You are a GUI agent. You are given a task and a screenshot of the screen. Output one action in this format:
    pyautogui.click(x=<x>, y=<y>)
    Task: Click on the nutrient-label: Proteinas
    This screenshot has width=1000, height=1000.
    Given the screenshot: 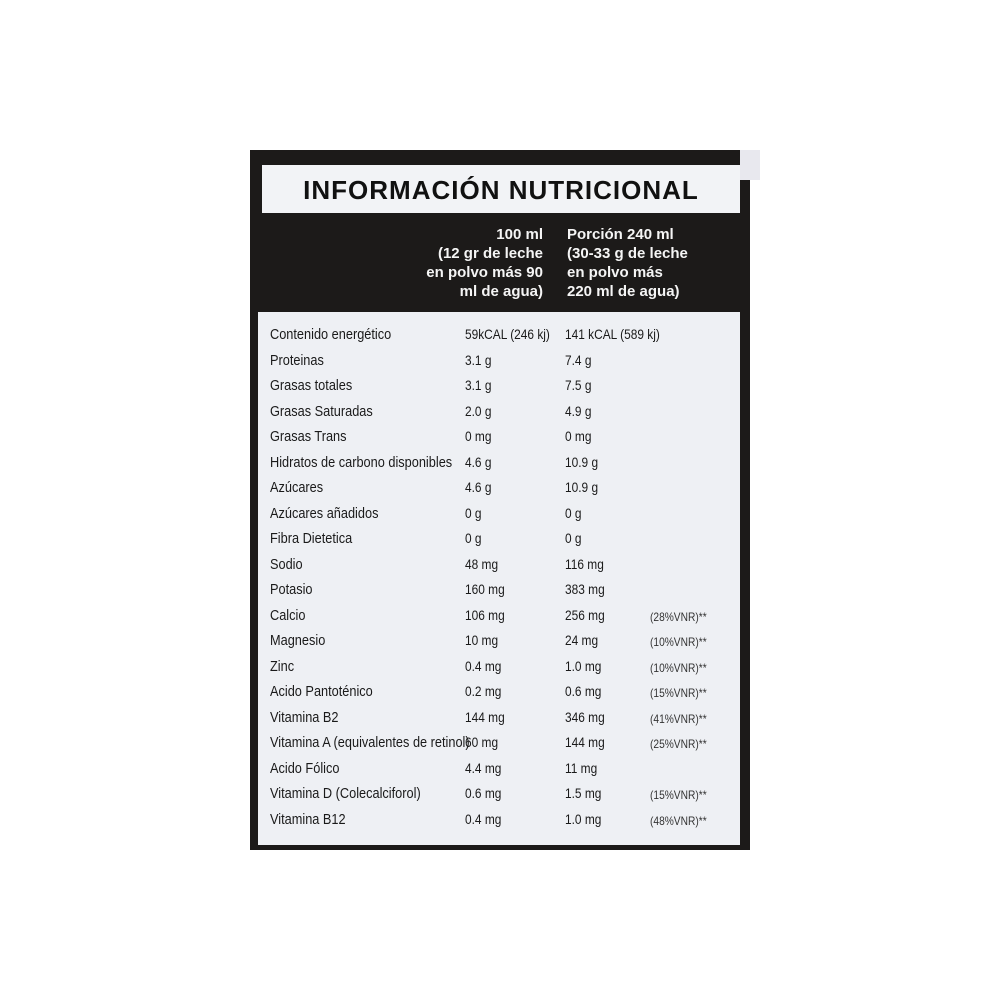 What is the action you would take?
    pyautogui.click(x=297, y=360)
    